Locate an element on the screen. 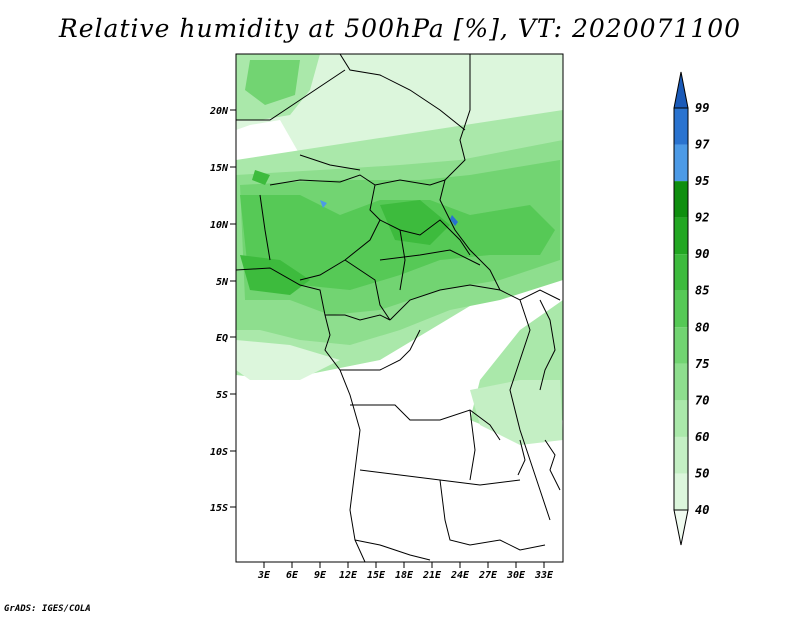 This screenshot has height=618, width=800. colorbar-label: 50 is located at coordinates (702, 473).